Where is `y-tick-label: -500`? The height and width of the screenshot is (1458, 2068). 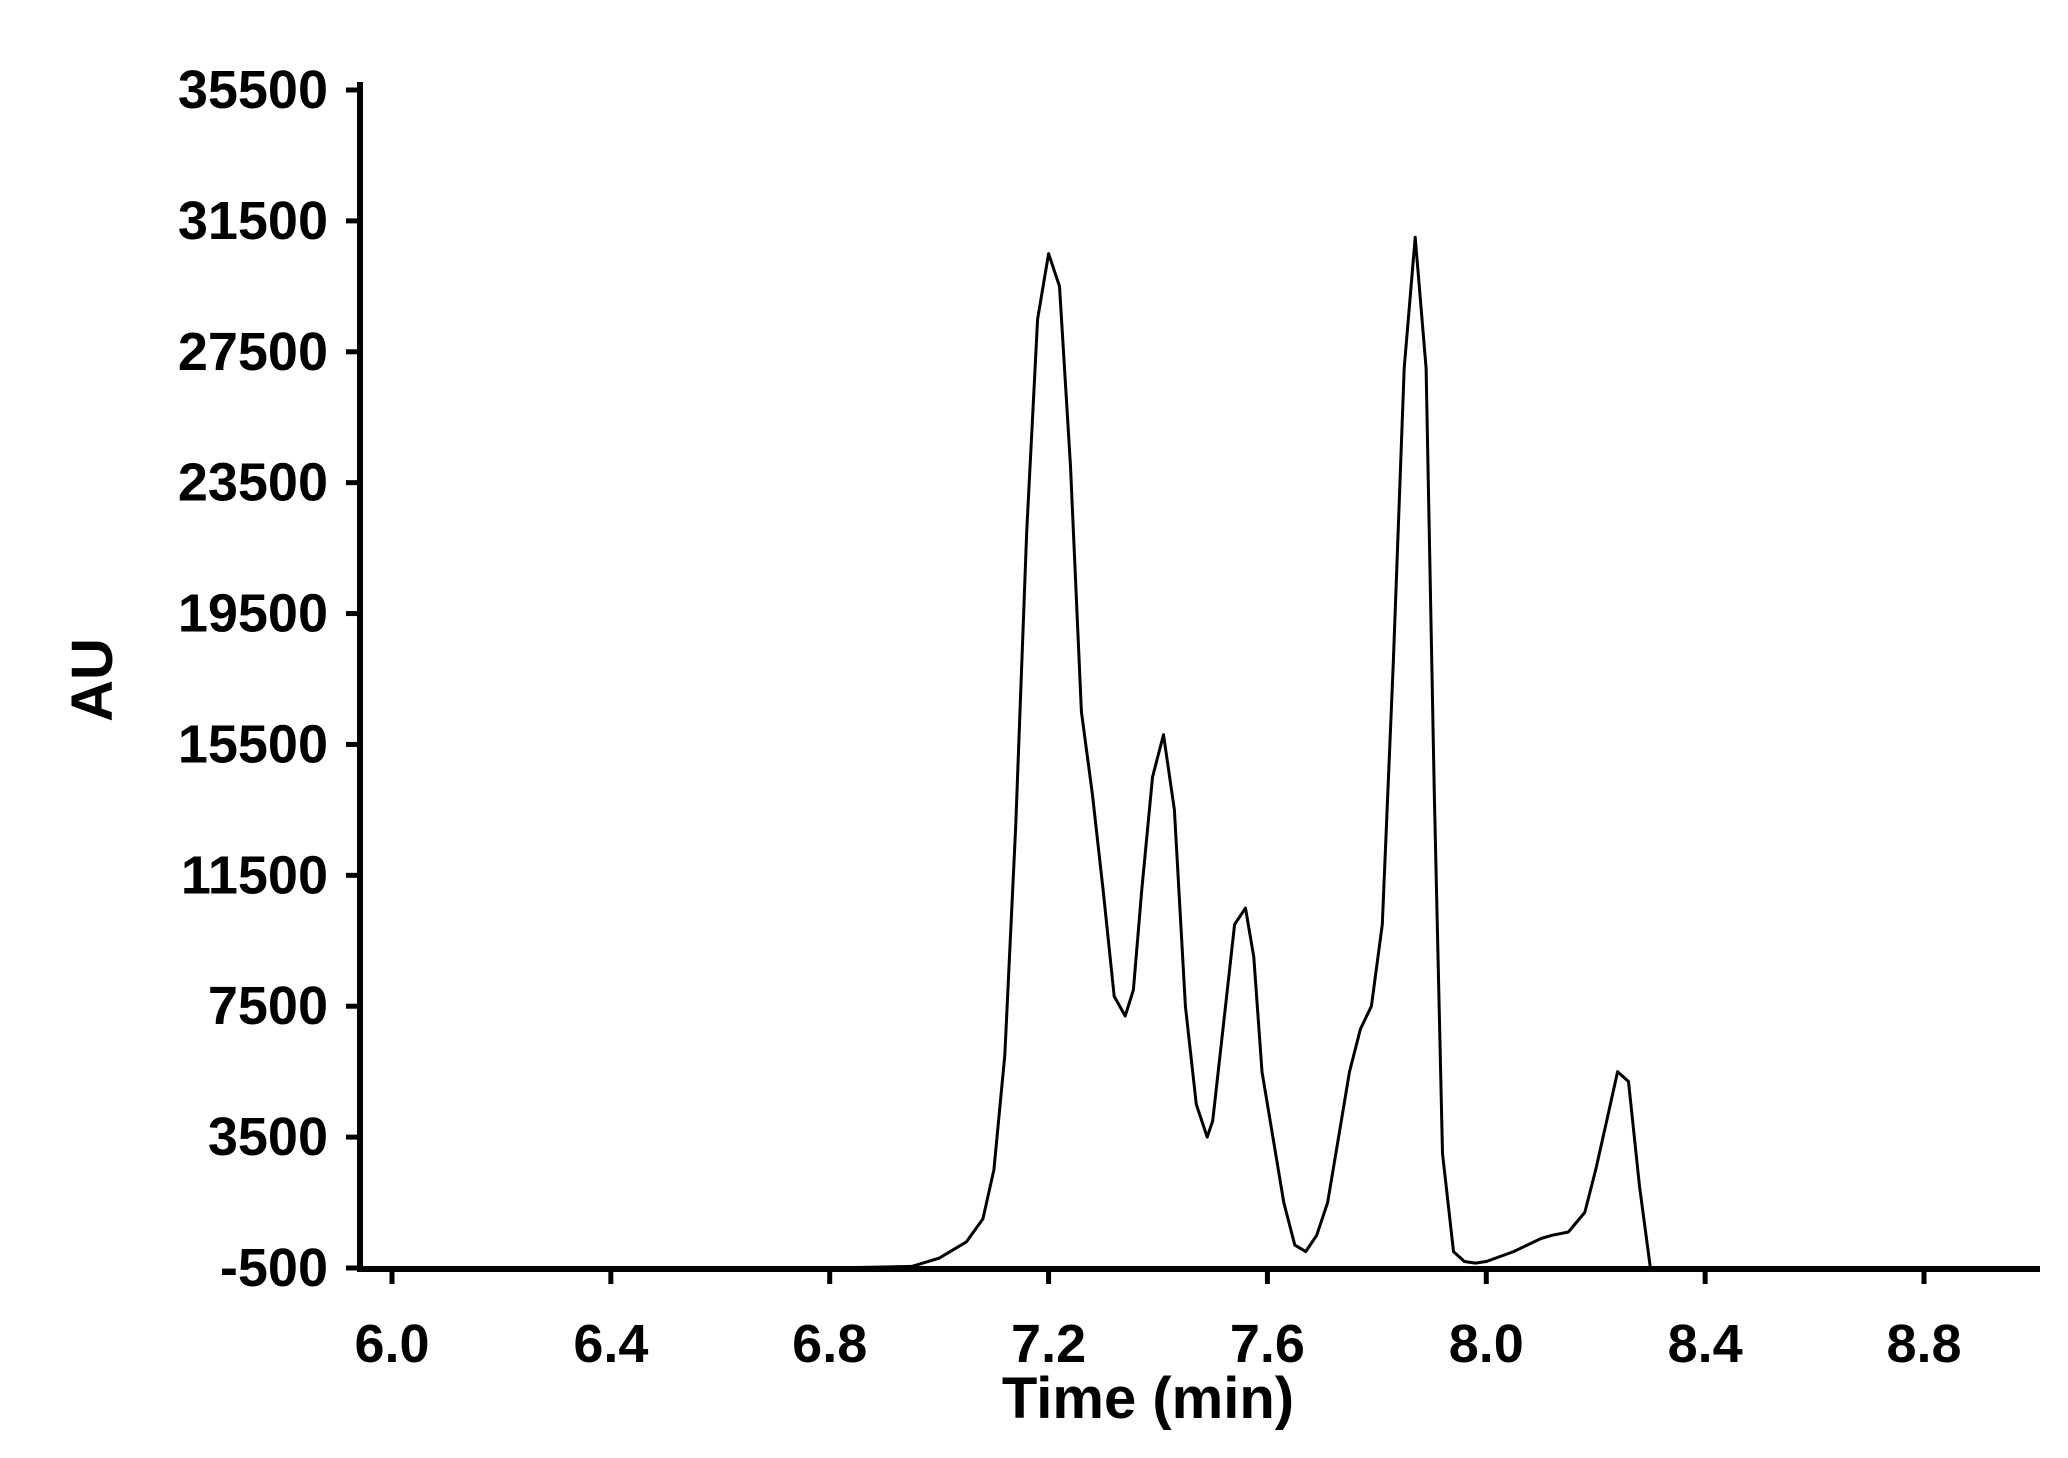 y-tick-label: -500 is located at coordinates (274, 1268).